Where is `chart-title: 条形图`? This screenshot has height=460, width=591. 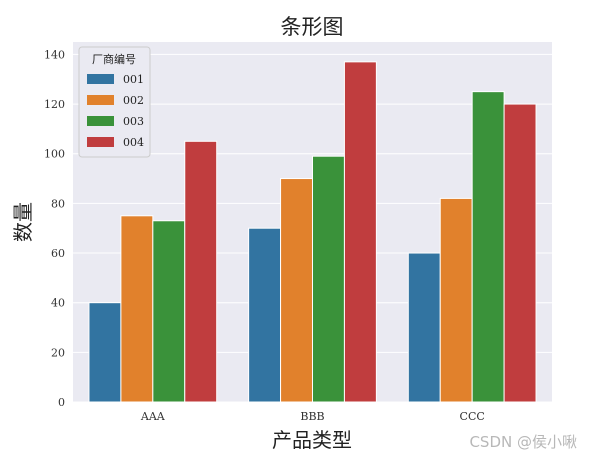
chart-title: 条形图 is located at coordinates (312, 27).